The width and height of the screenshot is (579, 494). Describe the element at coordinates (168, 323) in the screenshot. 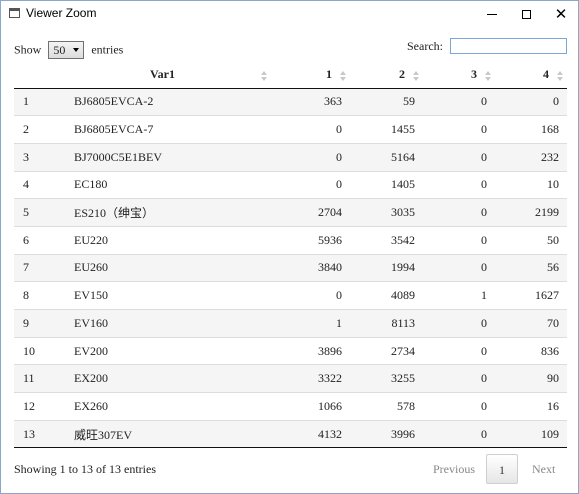

I see `cell-var1: EV160` at that location.